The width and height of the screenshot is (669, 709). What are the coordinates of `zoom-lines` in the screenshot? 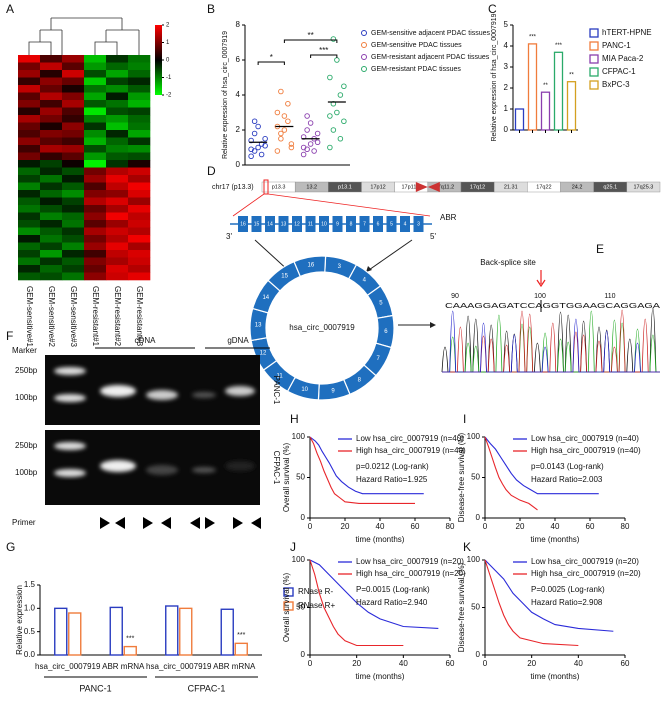 It's located at (331, 205).